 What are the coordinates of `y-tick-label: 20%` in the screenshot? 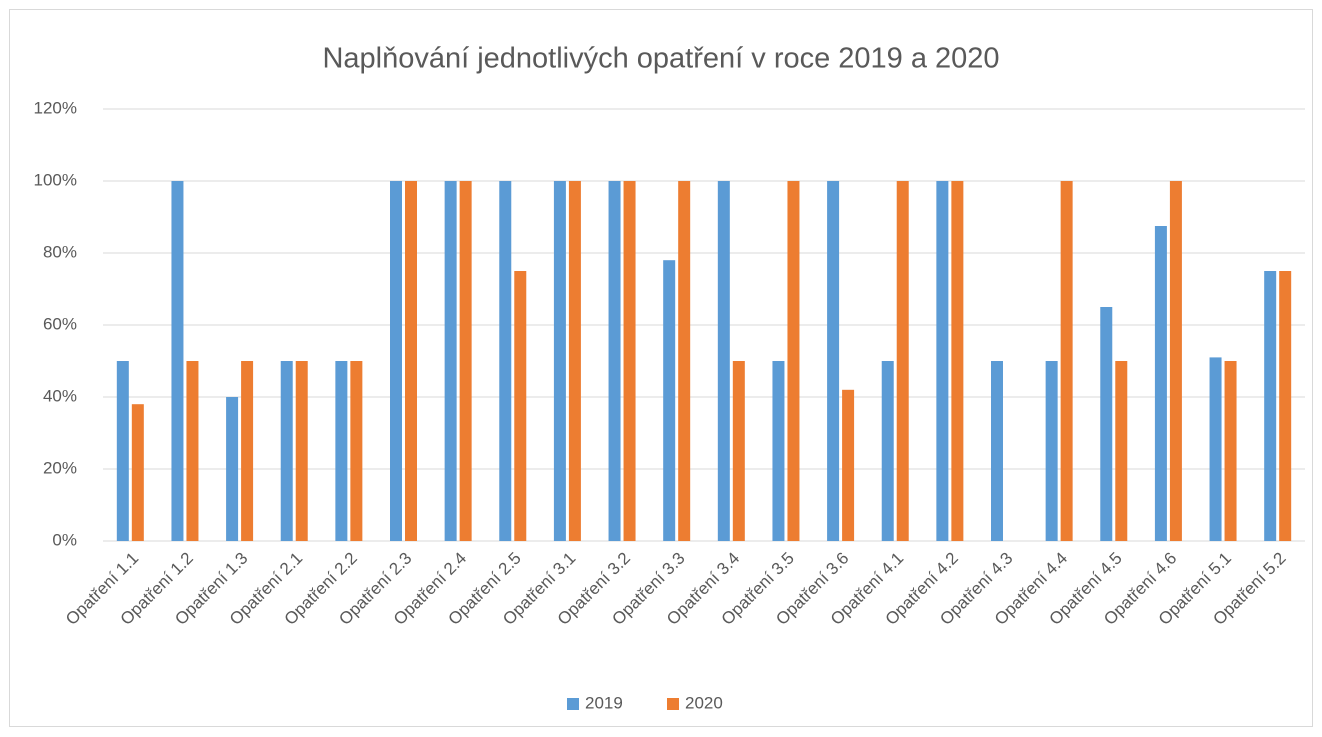 It's located at (60, 467).